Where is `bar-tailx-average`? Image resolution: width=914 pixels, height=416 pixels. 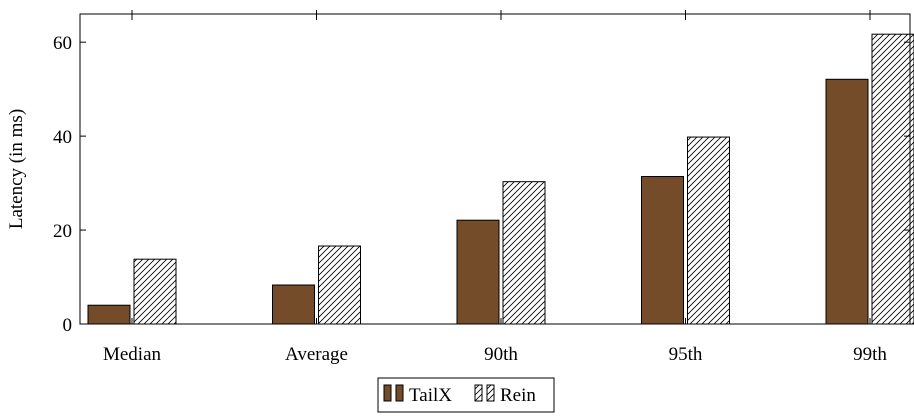 bar-tailx-average is located at coordinates (293, 304).